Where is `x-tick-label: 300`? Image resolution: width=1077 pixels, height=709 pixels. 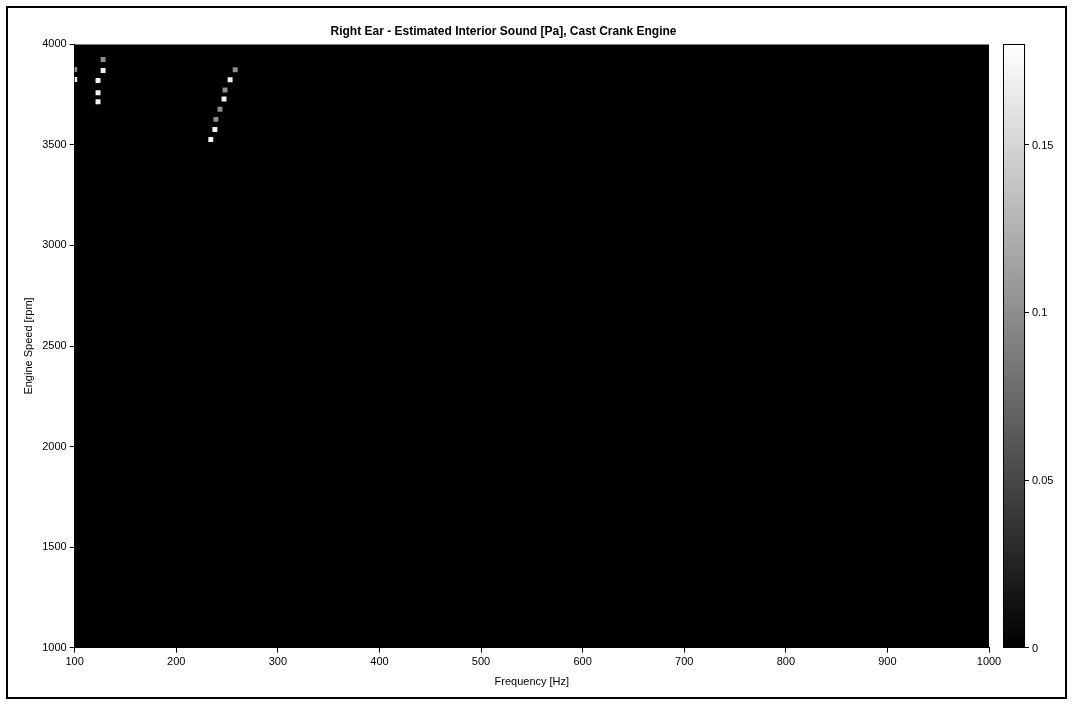
x-tick-label: 300 is located at coordinates (278, 661).